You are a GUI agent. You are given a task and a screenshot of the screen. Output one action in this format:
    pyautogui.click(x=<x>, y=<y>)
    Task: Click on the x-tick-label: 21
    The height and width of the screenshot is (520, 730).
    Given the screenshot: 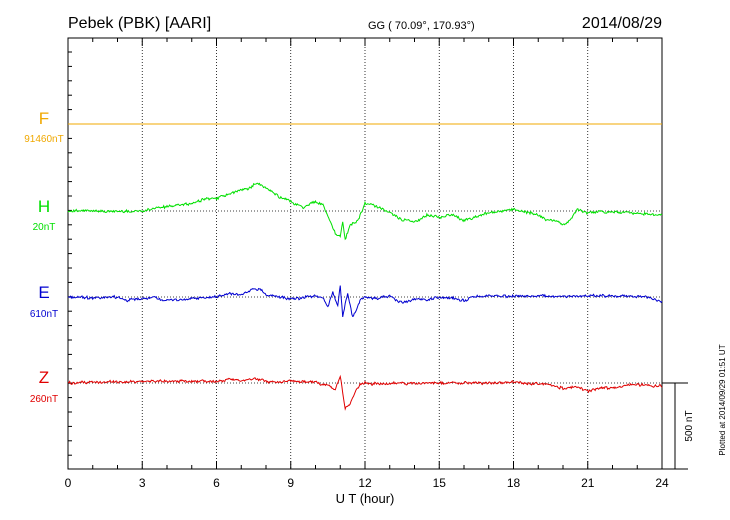 What is the action you would take?
    pyautogui.click(x=588, y=483)
    